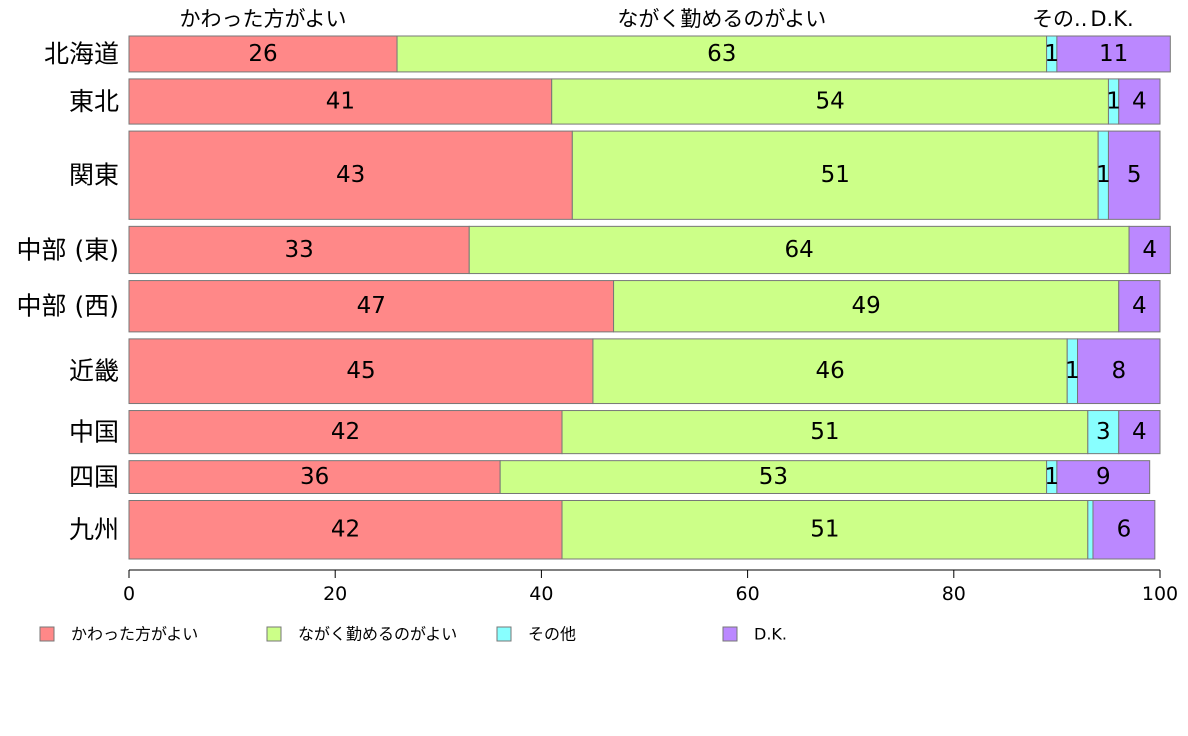  I want to click on segment-label: 26, so click(262, 54).